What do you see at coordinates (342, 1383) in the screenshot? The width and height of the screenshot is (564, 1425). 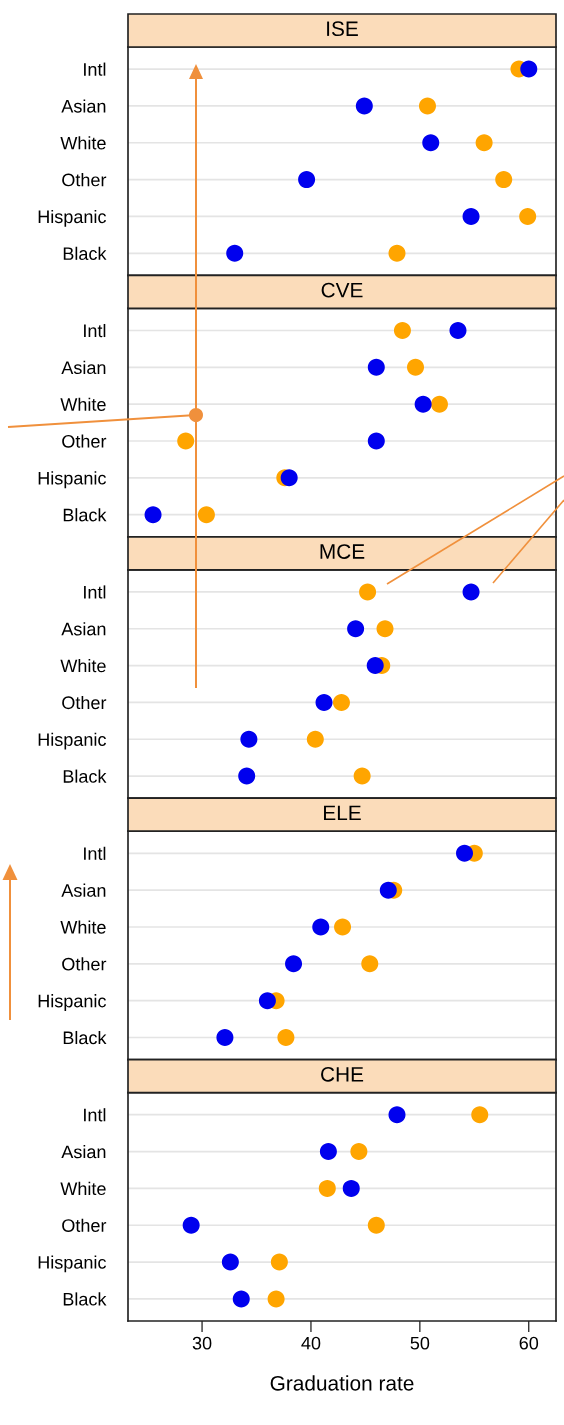 I see `x-axis-title: Graduation rate` at bounding box center [342, 1383].